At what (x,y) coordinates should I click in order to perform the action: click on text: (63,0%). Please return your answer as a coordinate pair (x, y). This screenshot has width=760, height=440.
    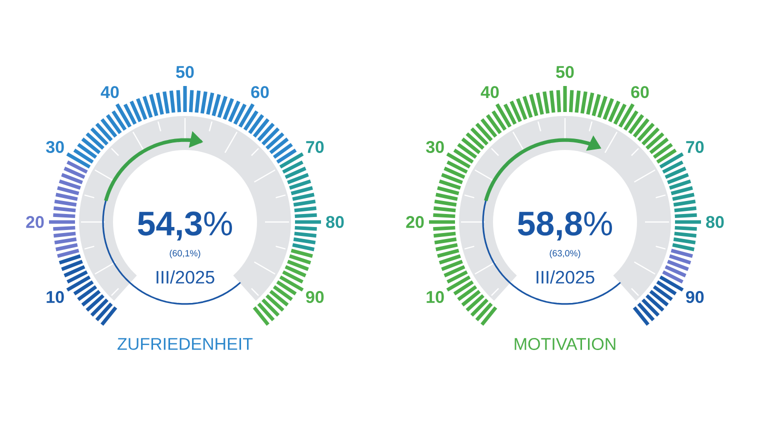
    Looking at the image, I should click on (565, 254).